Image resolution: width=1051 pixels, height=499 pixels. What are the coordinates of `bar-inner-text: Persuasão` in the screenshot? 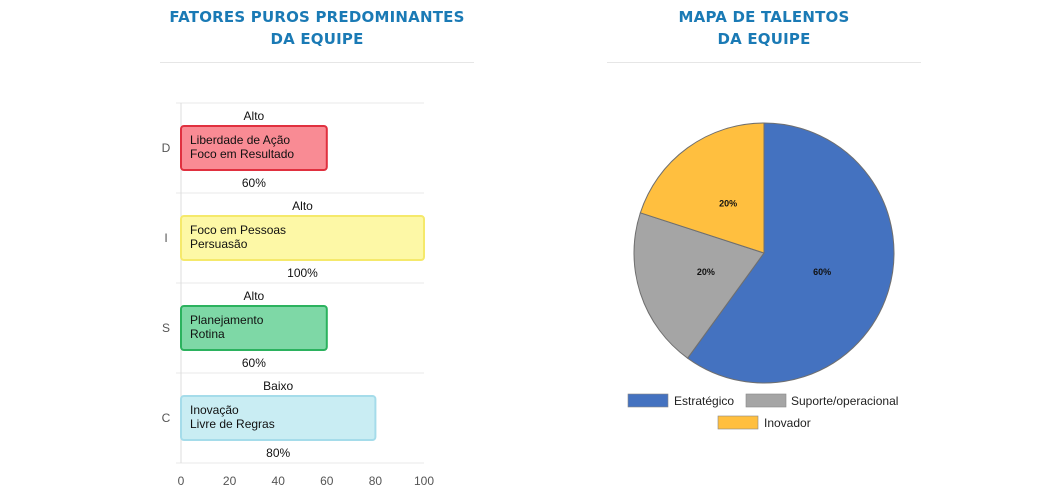 It's located at (219, 244).